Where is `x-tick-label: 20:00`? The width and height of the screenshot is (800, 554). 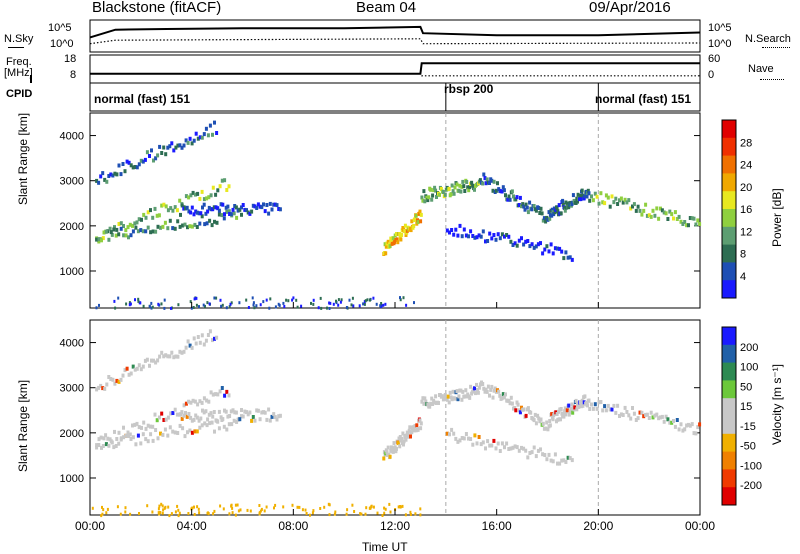
x-tick-label: 20:00 is located at coordinates (598, 526).